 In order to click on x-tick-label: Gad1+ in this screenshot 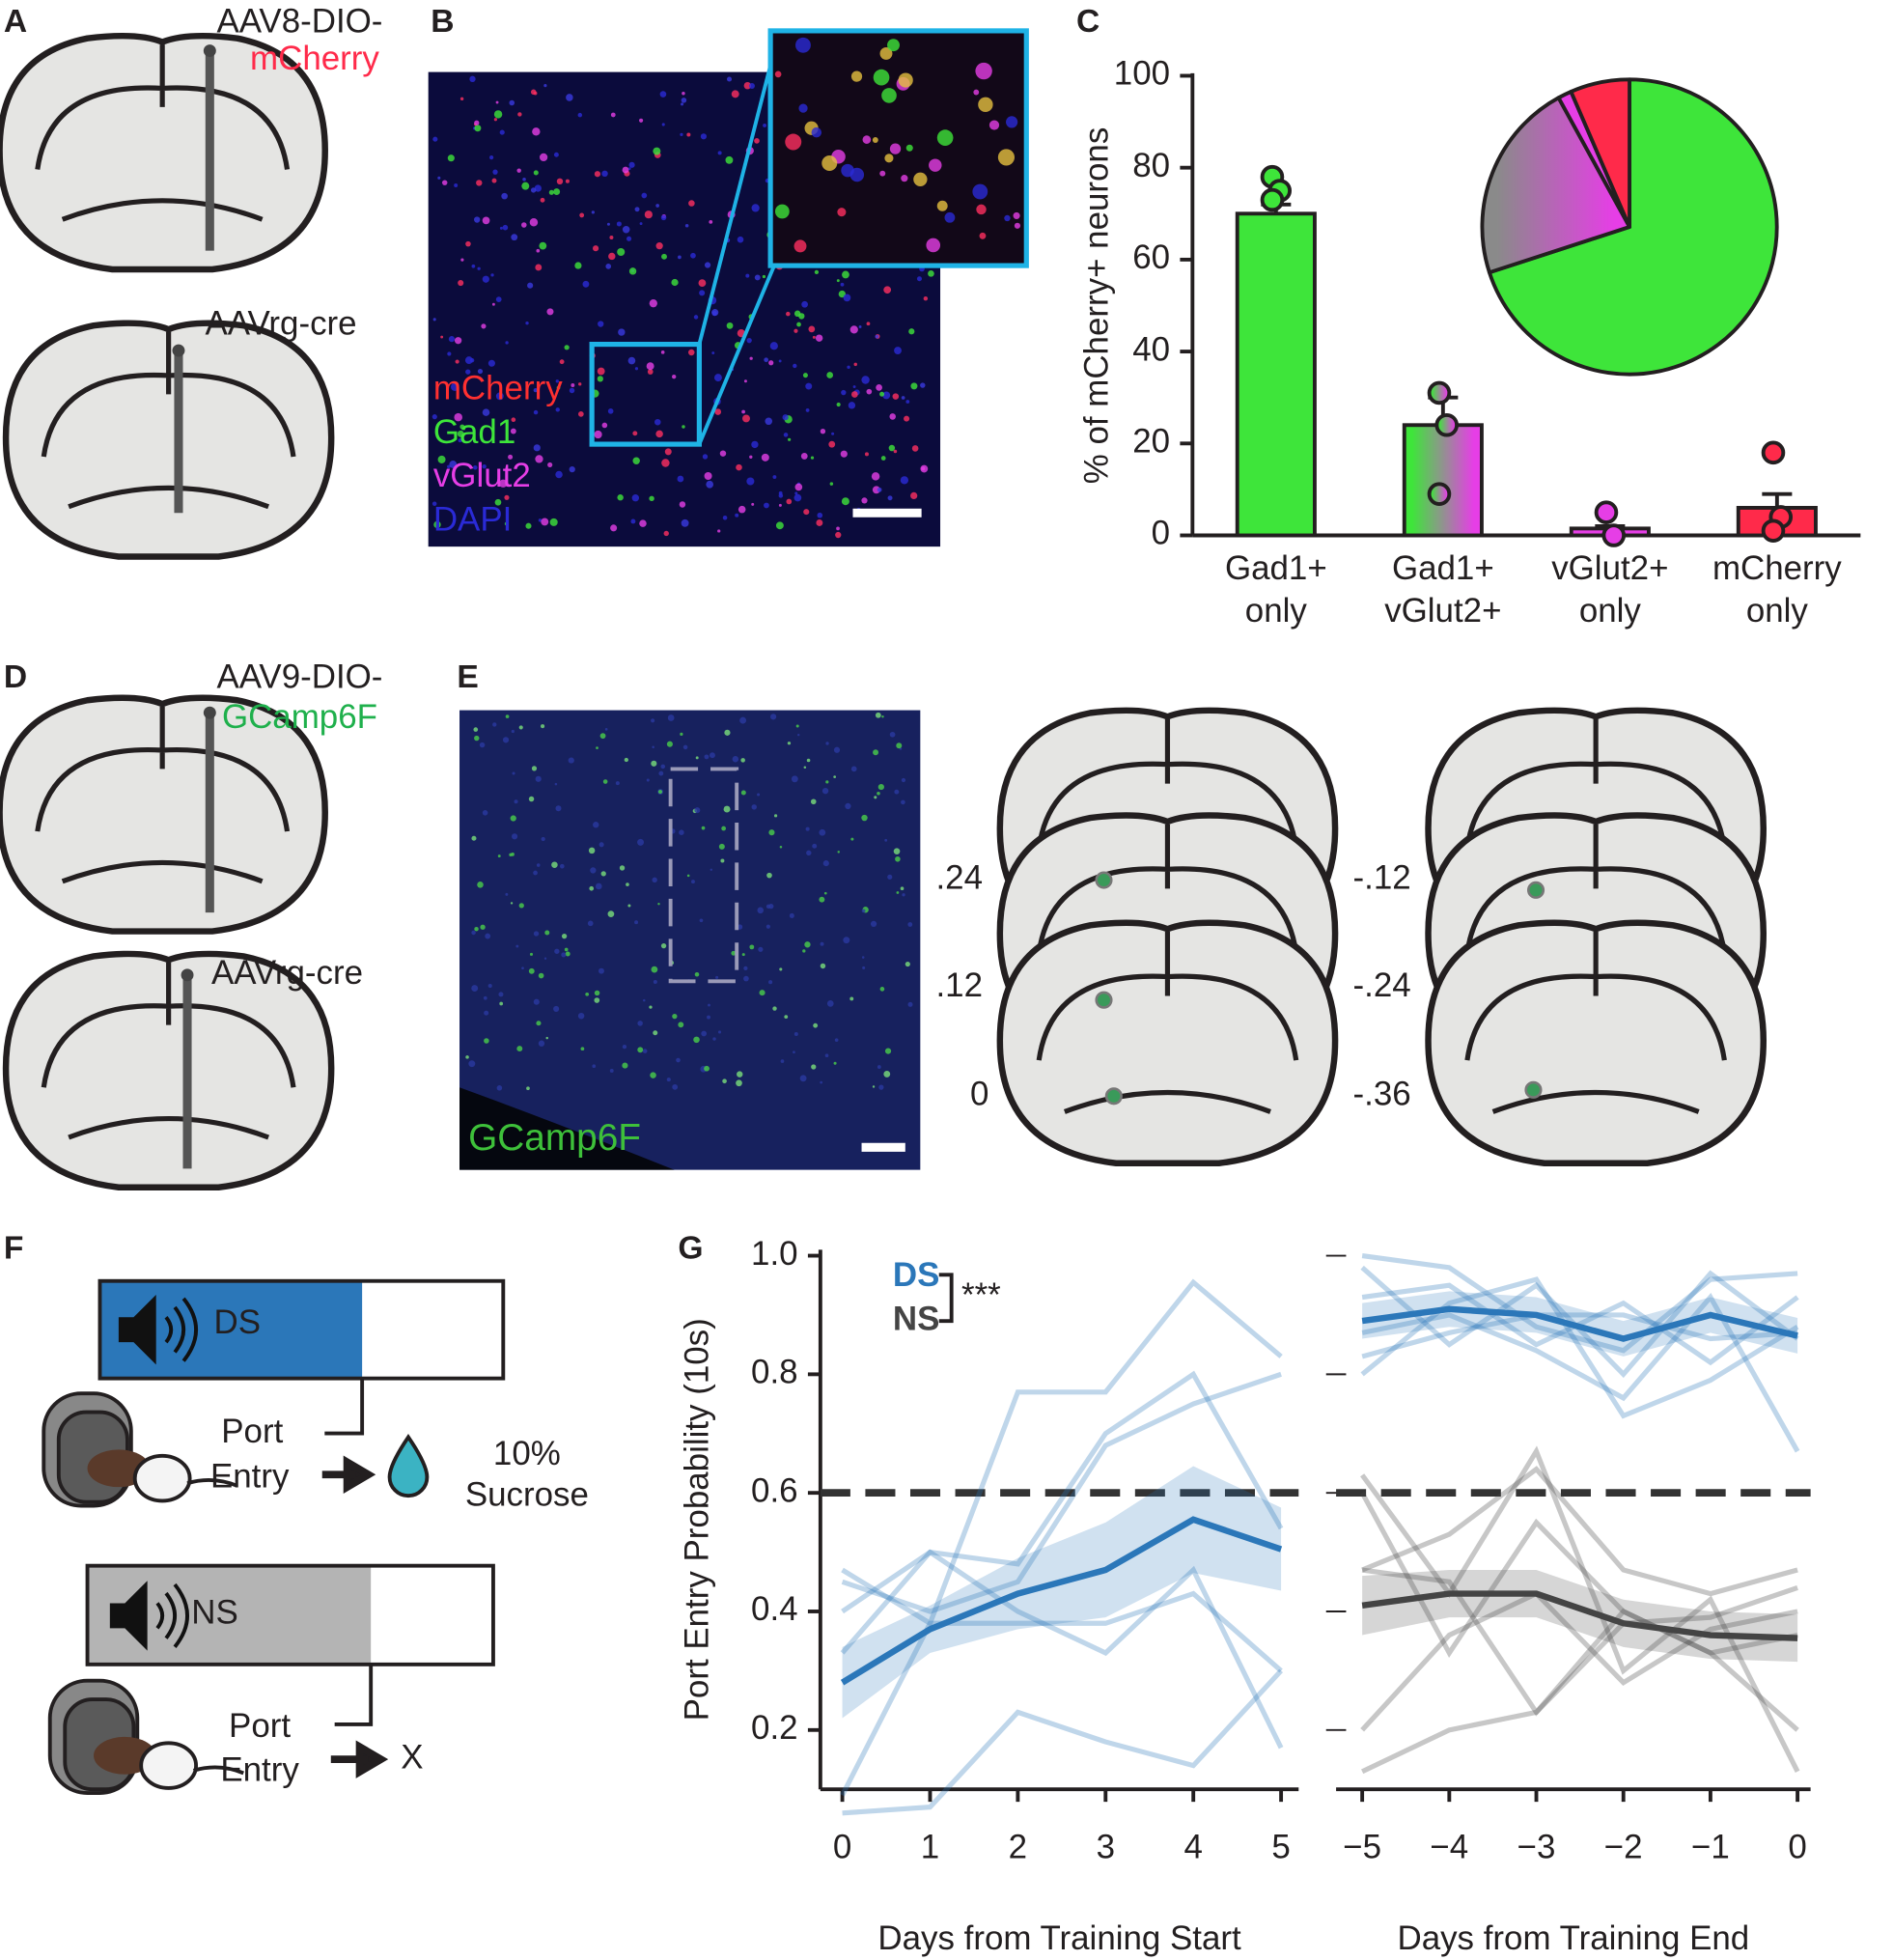, I will do `click(1443, 568)`.